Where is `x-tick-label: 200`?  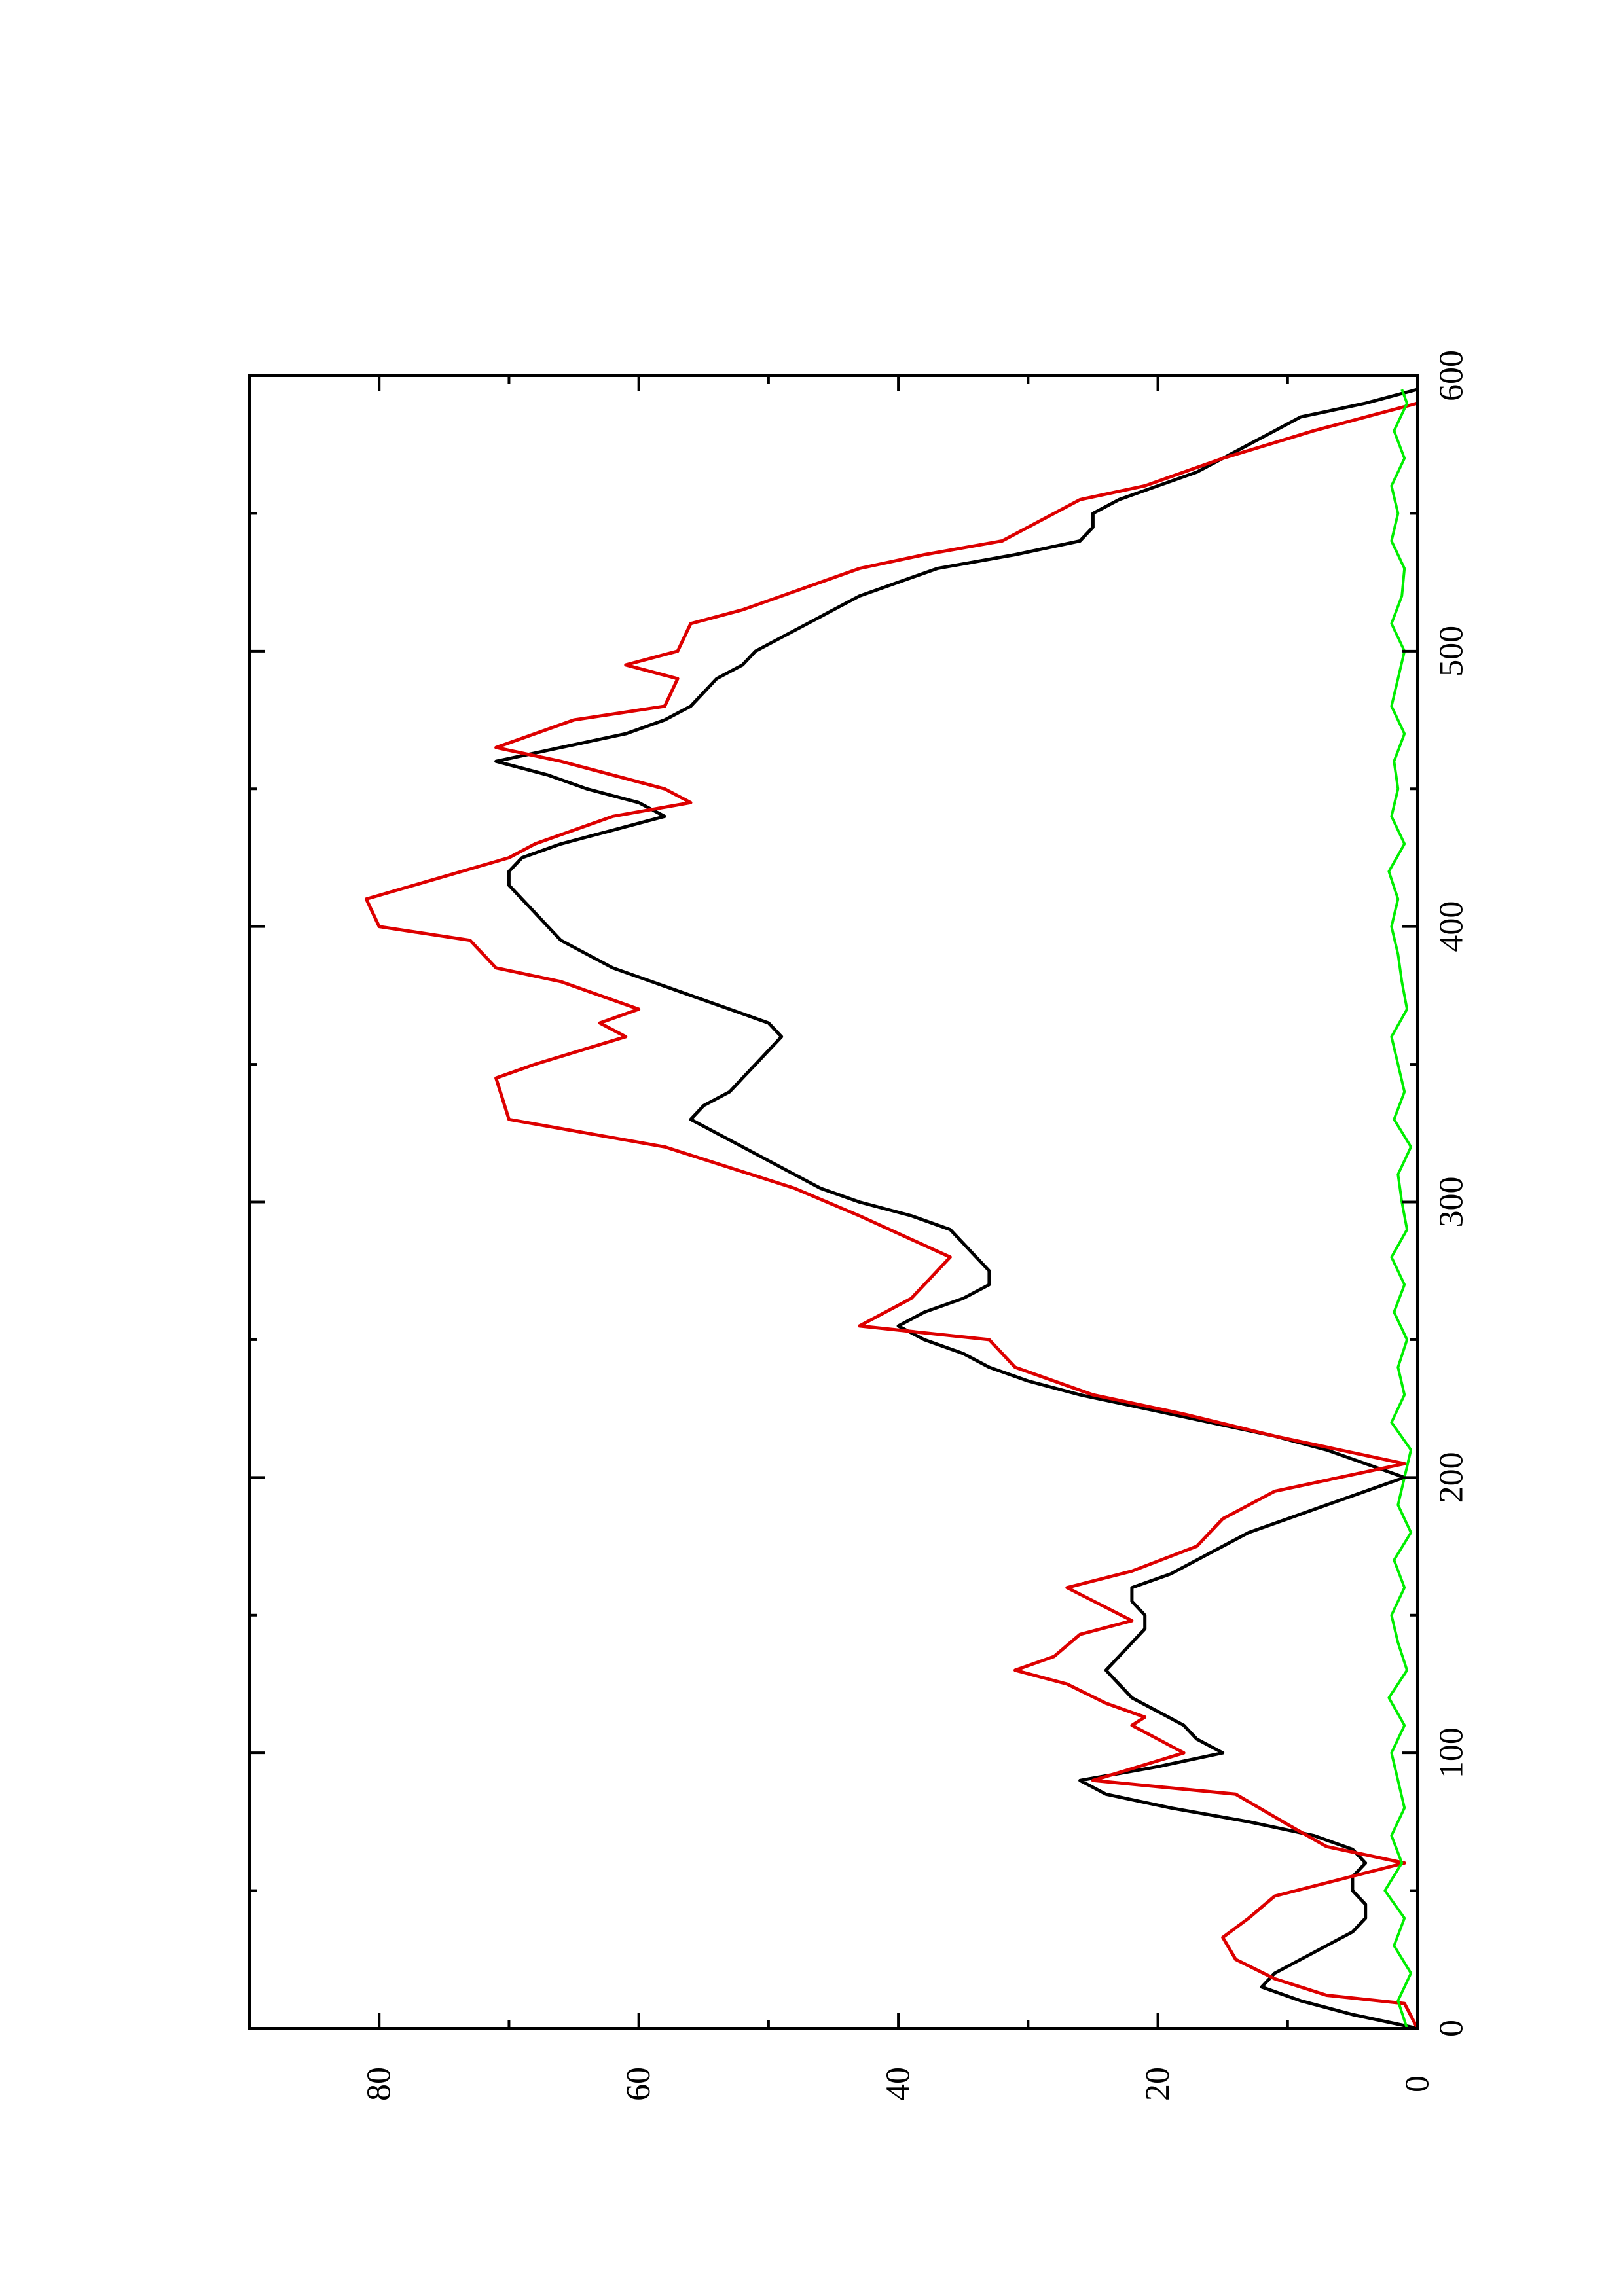
x-tick-label: 200 is located at coordinates (1451, 1477).